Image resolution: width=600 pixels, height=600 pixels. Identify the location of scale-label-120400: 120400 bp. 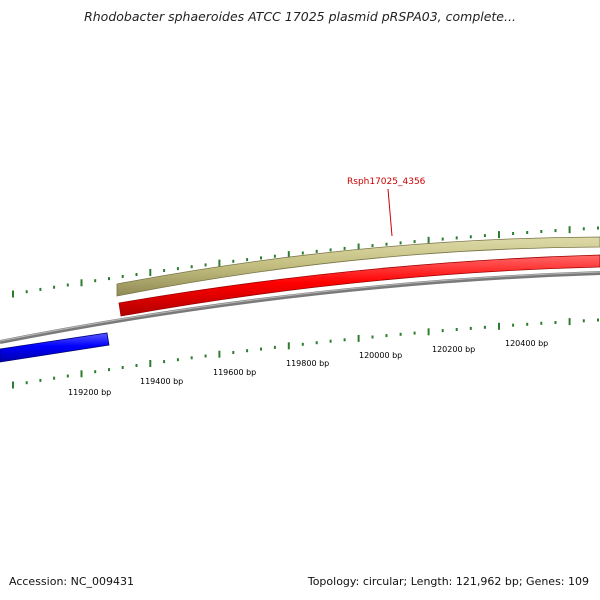
(526, 343).